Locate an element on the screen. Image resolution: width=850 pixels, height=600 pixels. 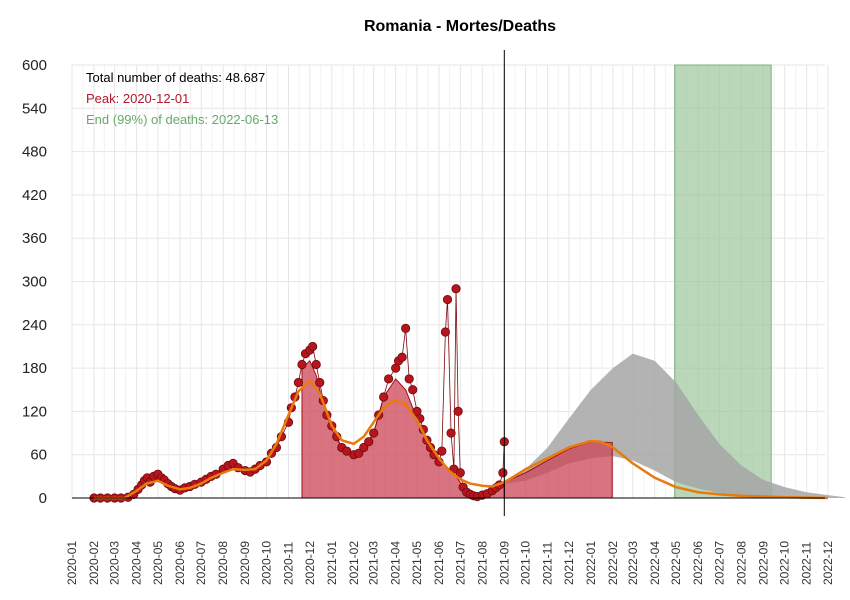
y-tick-label: 120 is located at coordinates (34, 411).